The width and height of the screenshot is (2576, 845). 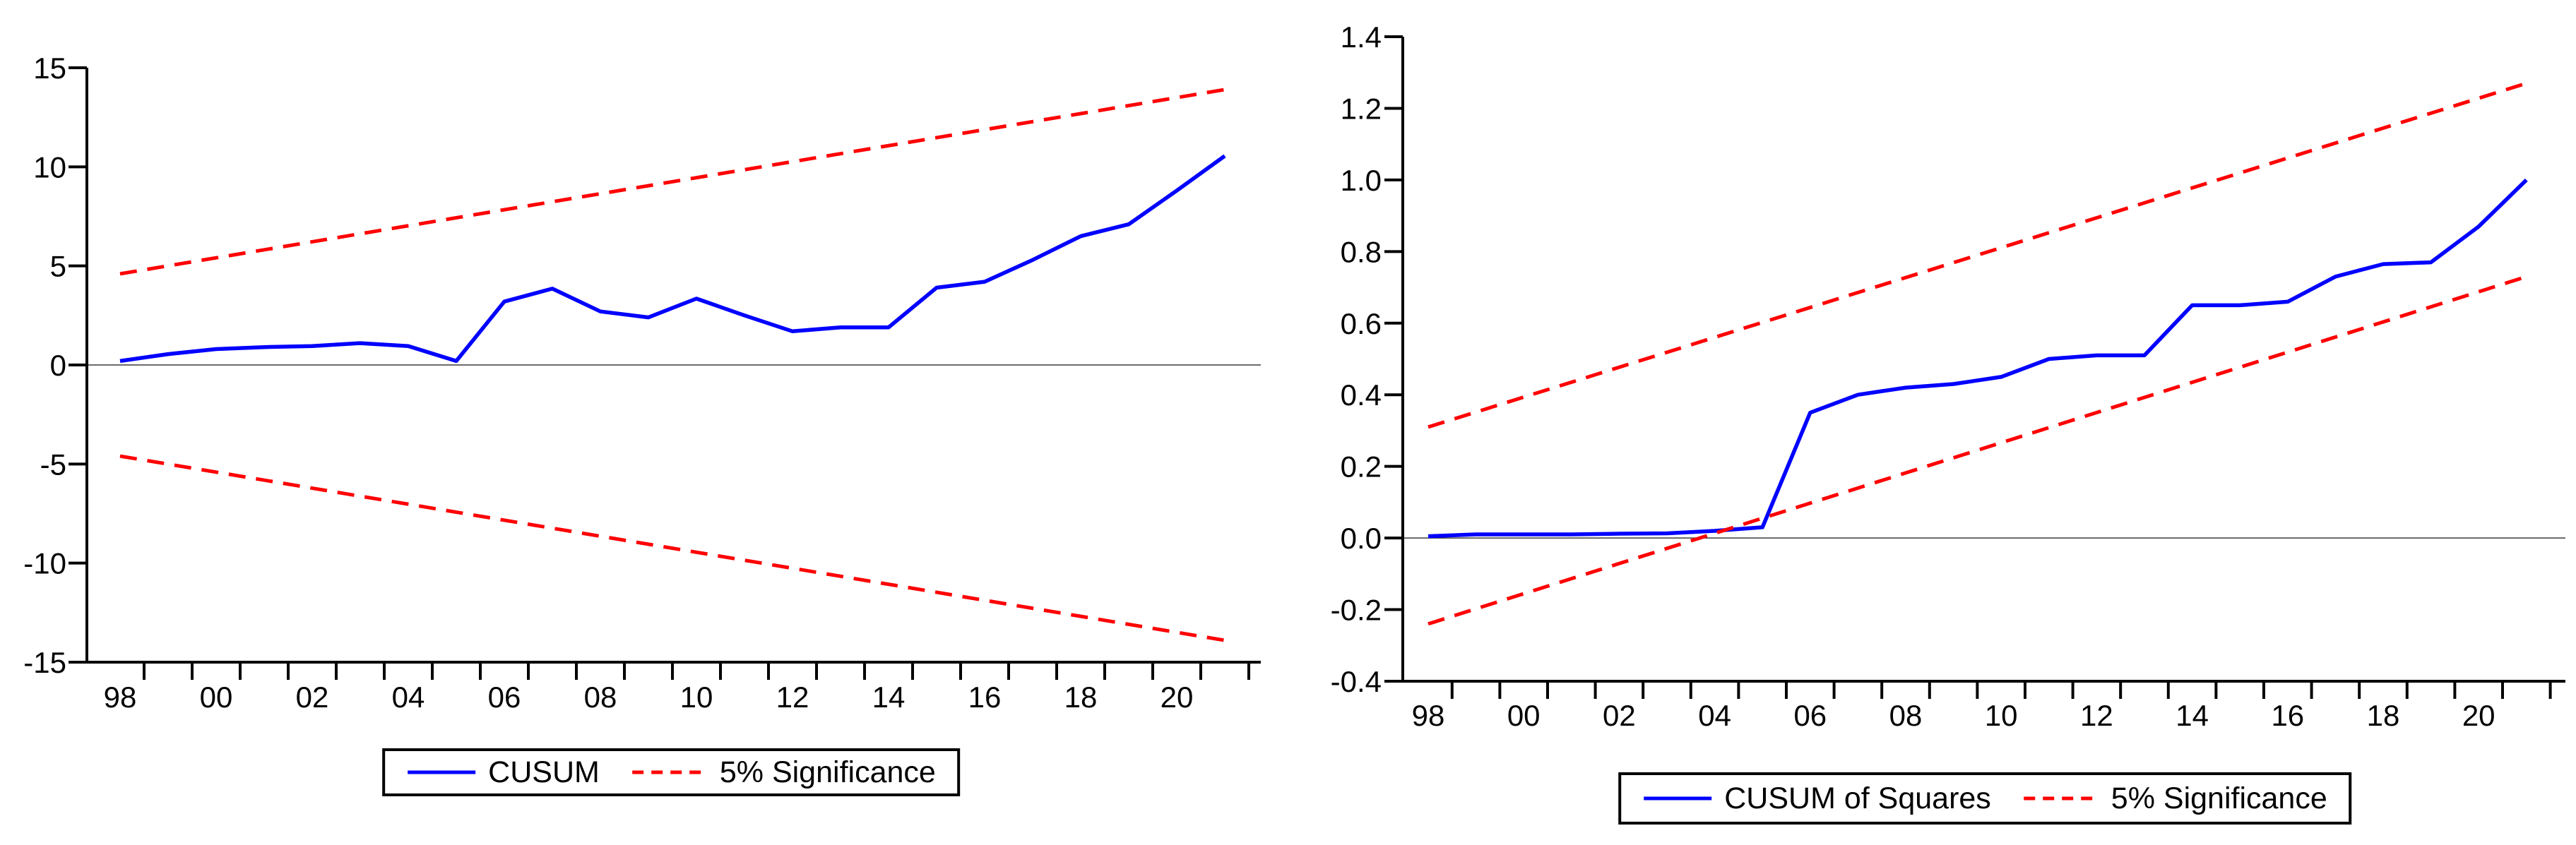 What do you see at coordinates (1361, 108) in the screenshot?
I see `cusum-of-squares-y-tick-label: 1.2` at bounding box center [1361, 108].